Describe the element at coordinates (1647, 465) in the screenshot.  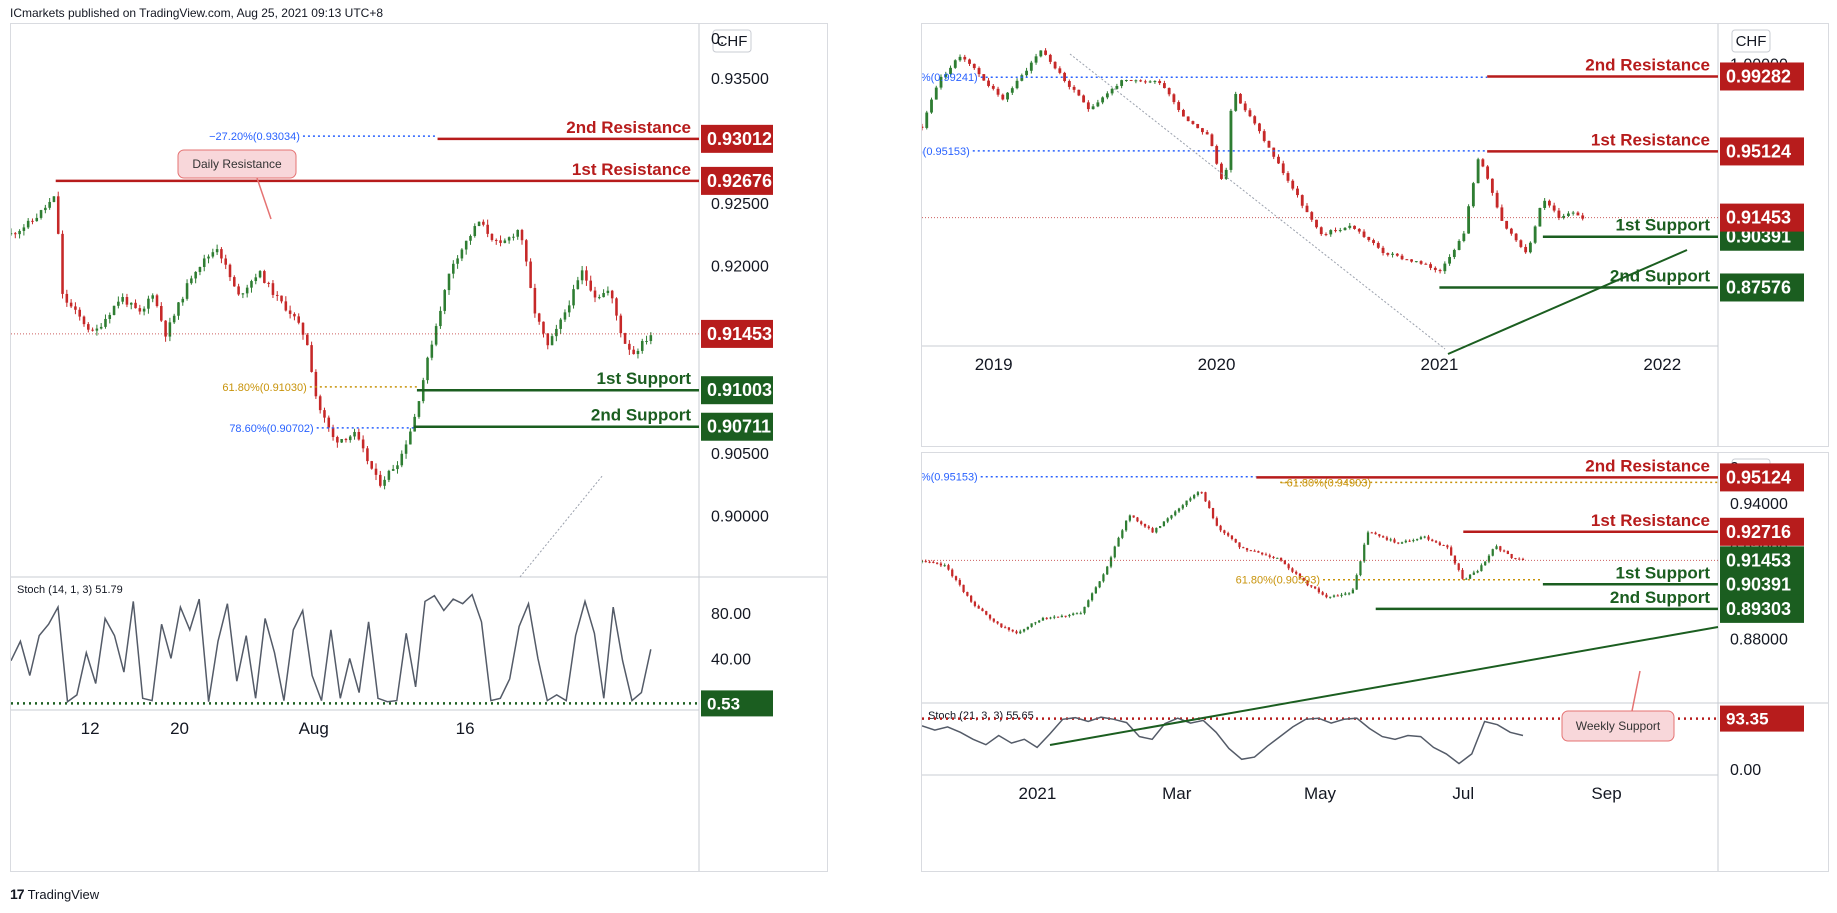
I see `level-label: 2nd Resistance` at that location.